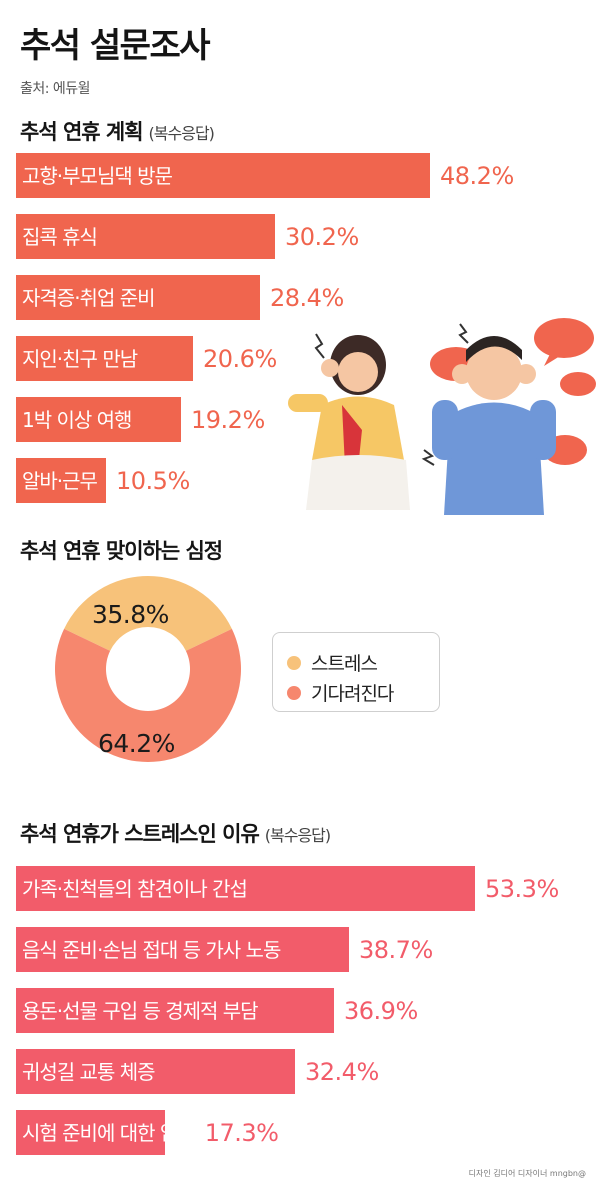 The image size is (600, 1192). Describe the element at coordinates (151, 949) in the screenshot. I see `reasons-bar-label-1: 음식 준비·손님 접대 등 가사 노동` at that location.